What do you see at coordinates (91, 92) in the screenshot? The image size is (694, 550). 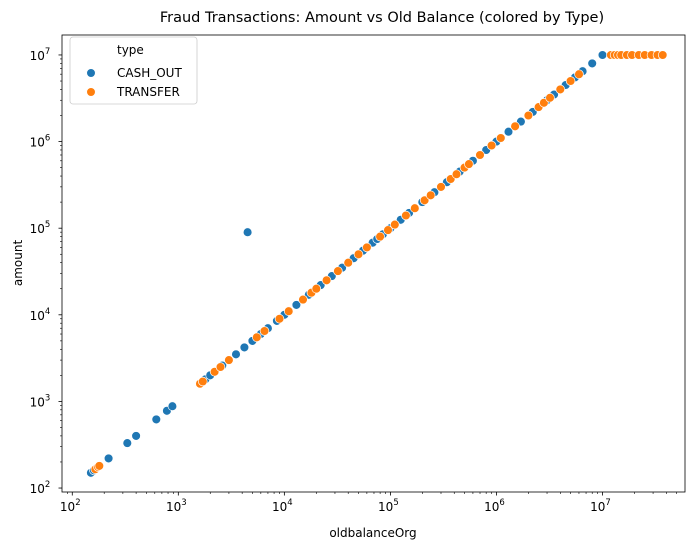 I see `legend-marker-transfer` at bounding box center [91, 92].